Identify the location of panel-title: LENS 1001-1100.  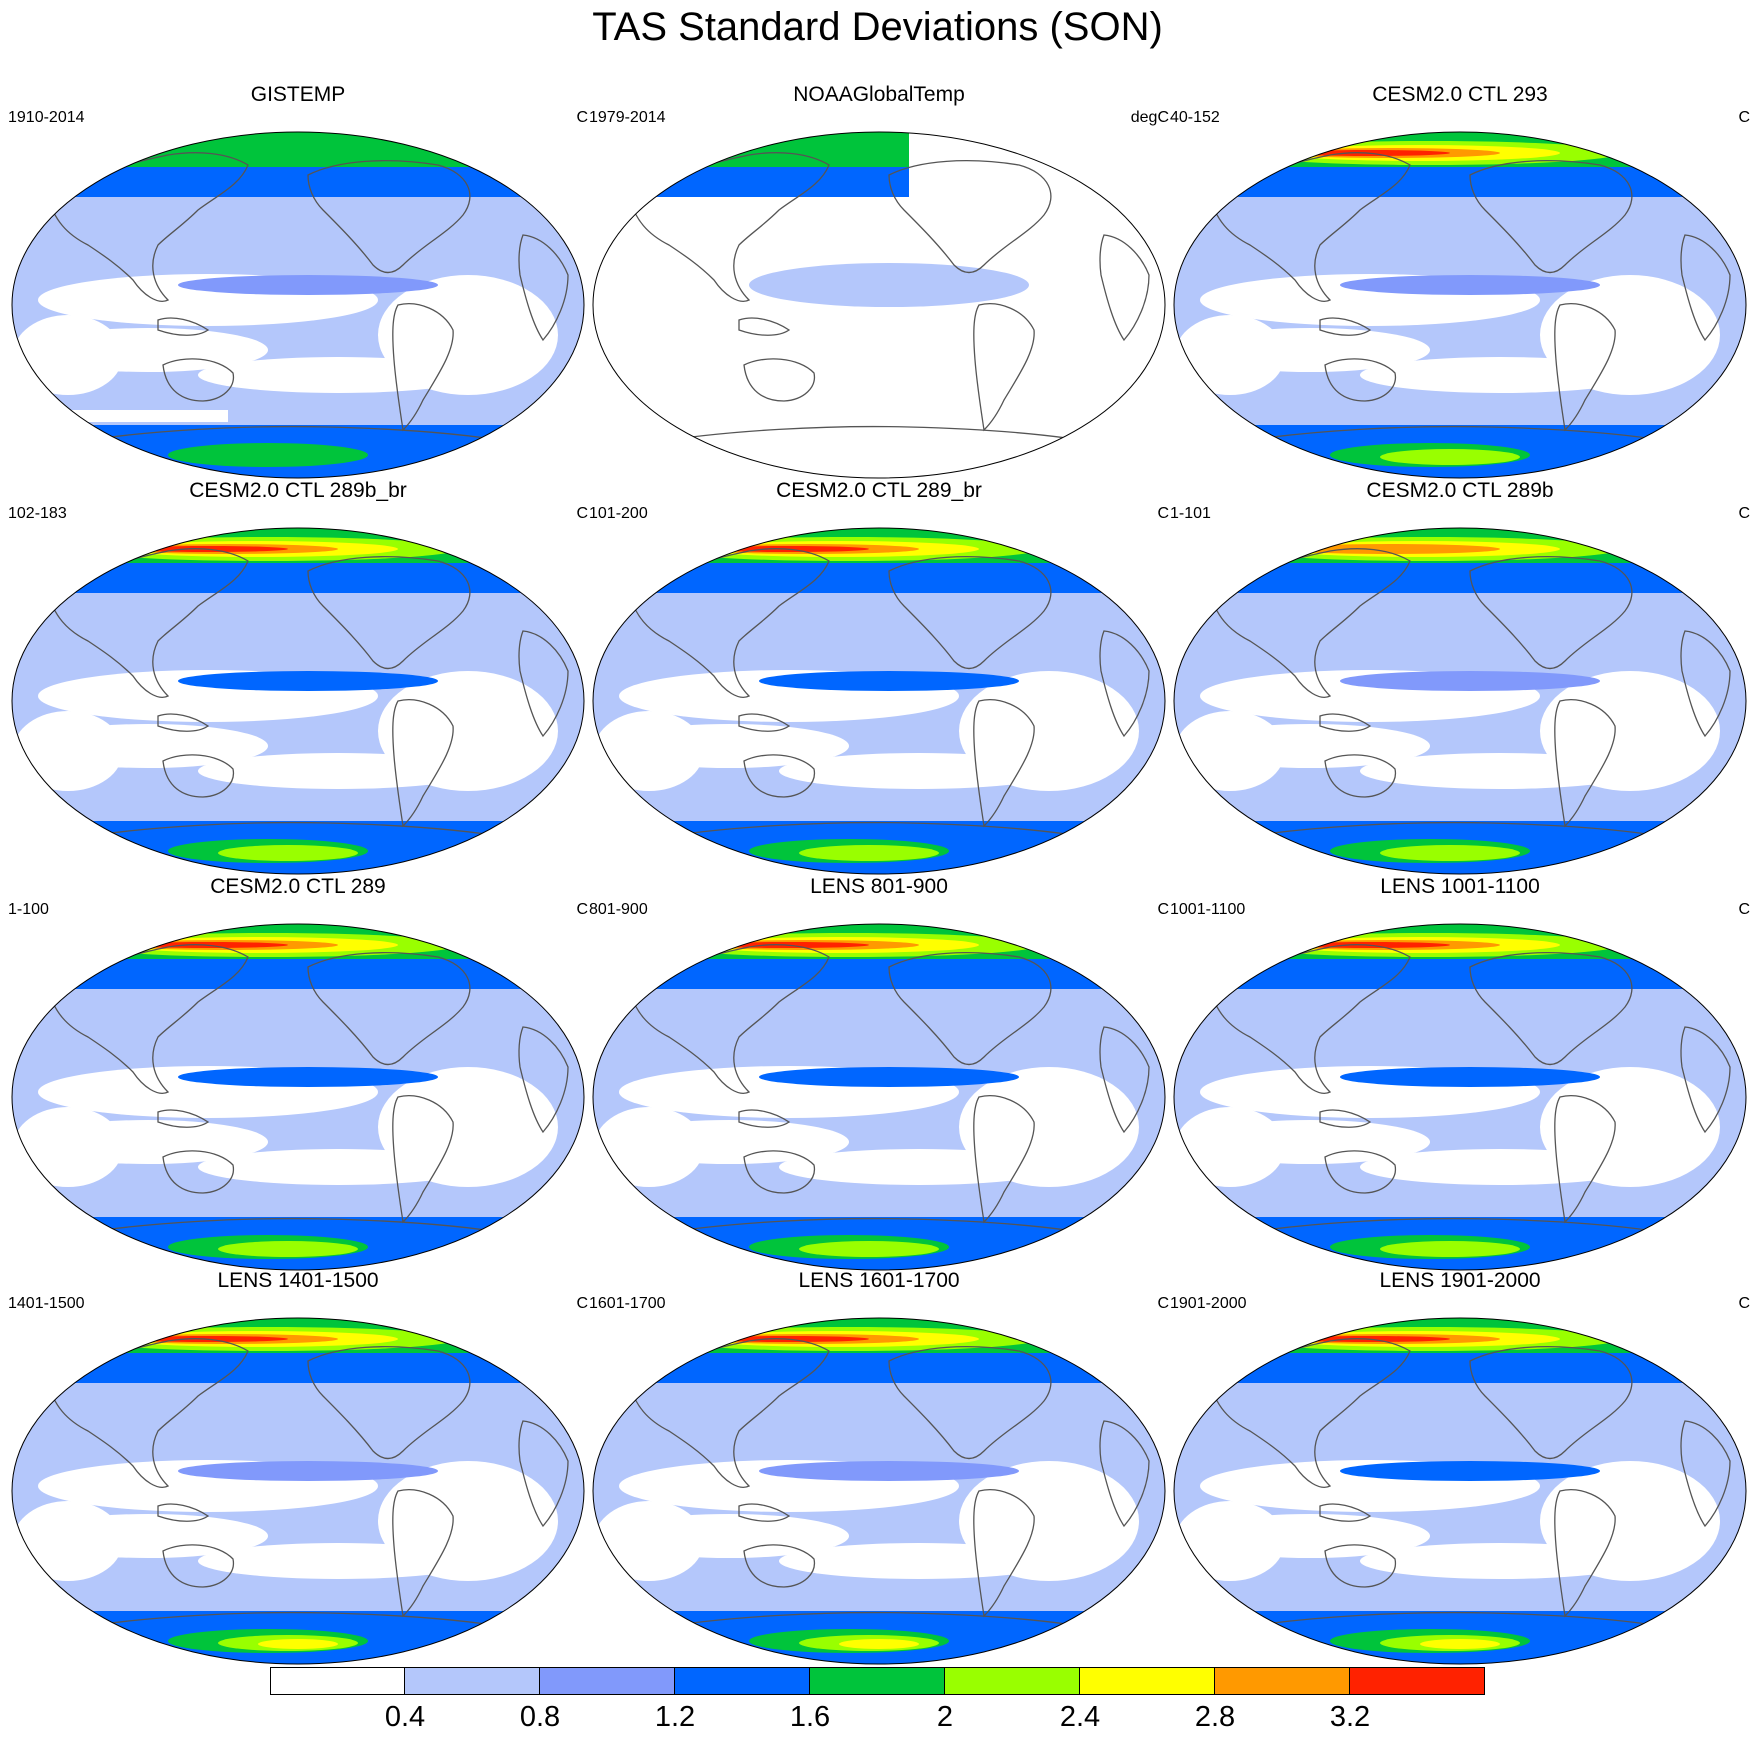
(1460, 886).